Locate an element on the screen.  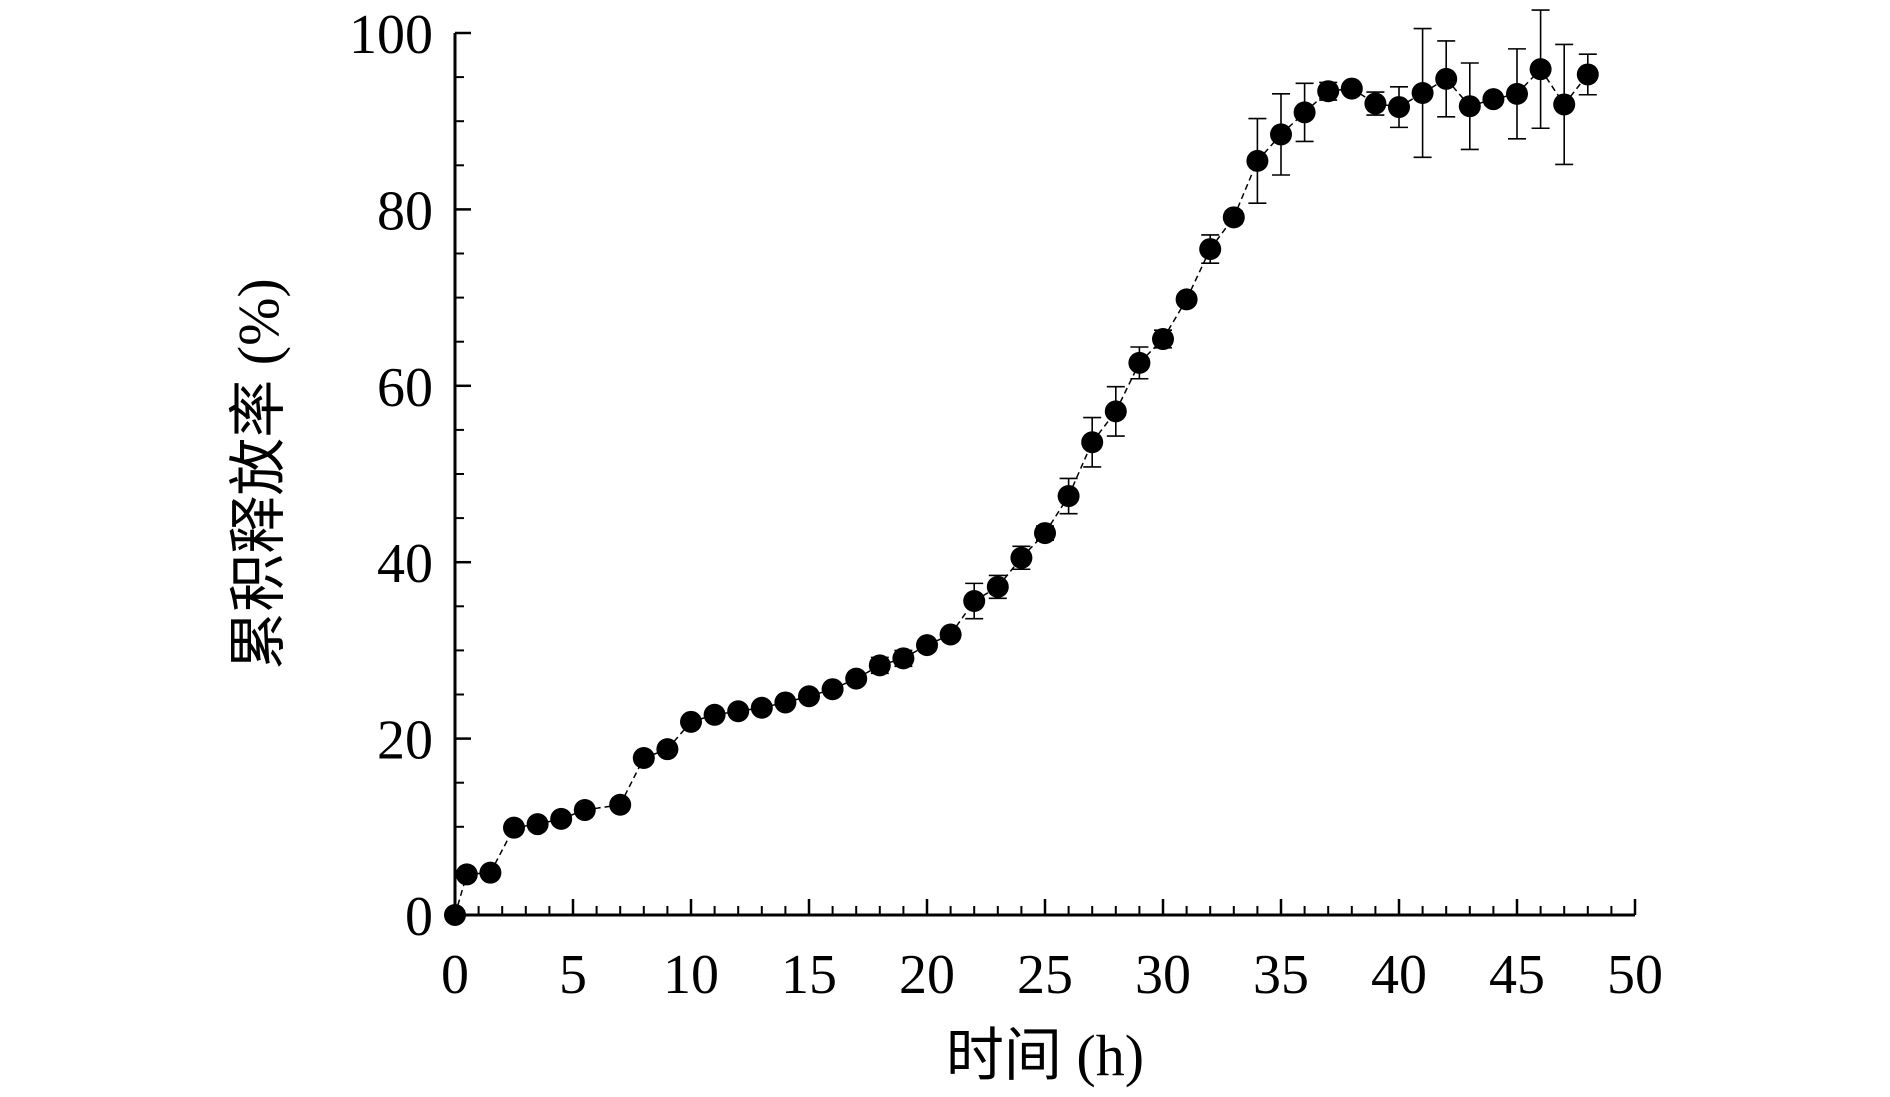
x-axis-title: 时间 (h) is located at coordinates (1045, 1055).